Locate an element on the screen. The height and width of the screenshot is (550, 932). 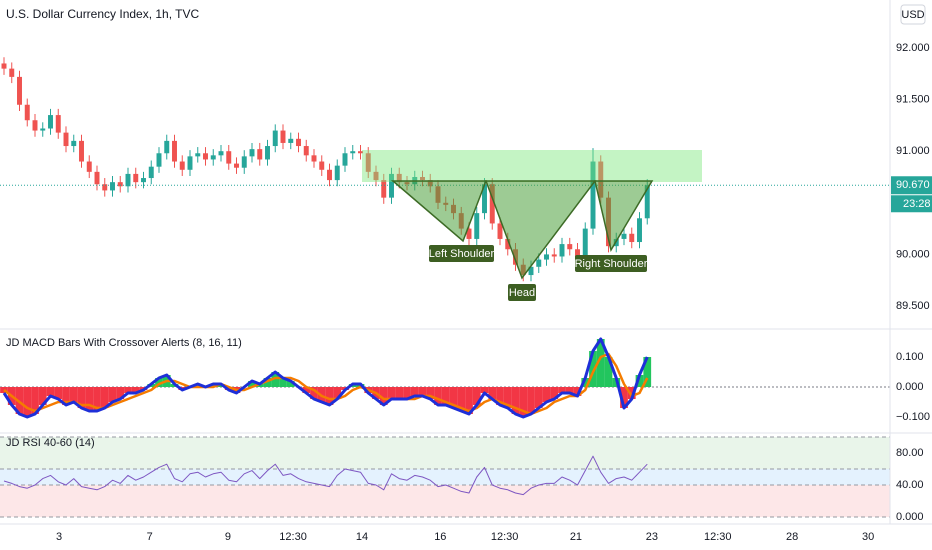
countdown-label: 23:28 is located at coordinates (917, 204).